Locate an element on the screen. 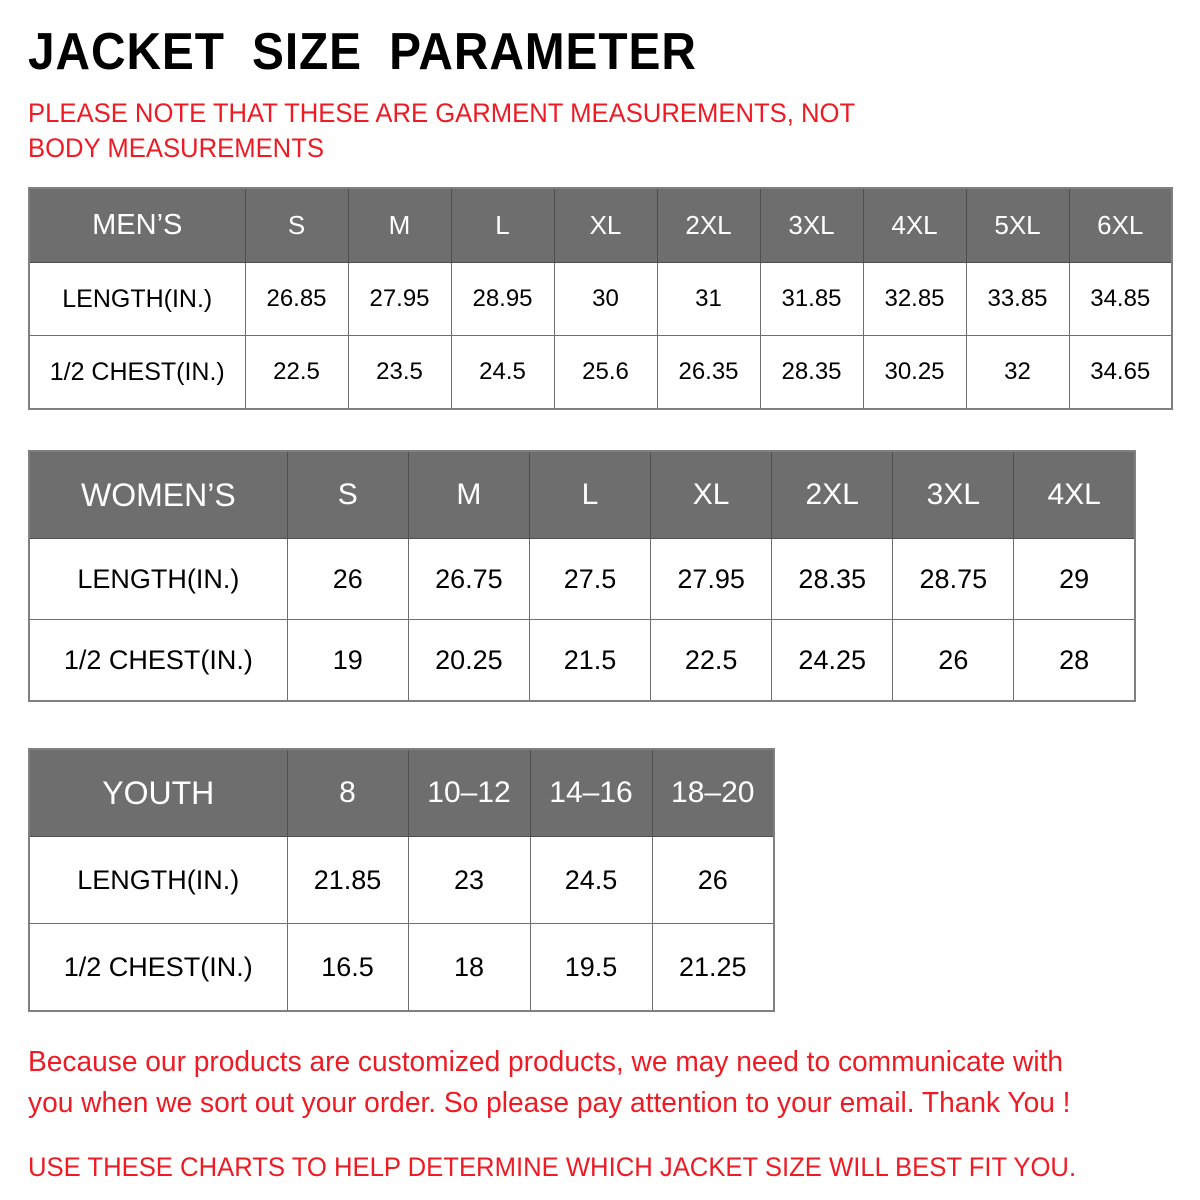  mens-size-header-6xl: 6XL is located at coordinates (1120, 225).